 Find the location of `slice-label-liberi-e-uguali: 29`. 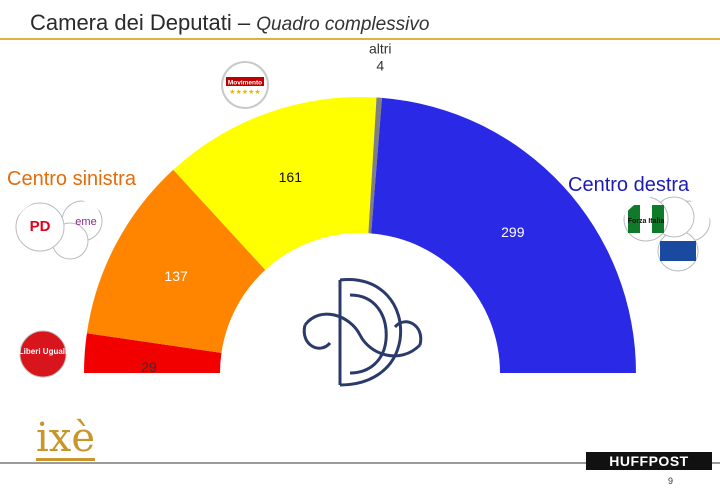

slice-label-liberi-e-uguali: 29 is located at coordinates (149, 367).